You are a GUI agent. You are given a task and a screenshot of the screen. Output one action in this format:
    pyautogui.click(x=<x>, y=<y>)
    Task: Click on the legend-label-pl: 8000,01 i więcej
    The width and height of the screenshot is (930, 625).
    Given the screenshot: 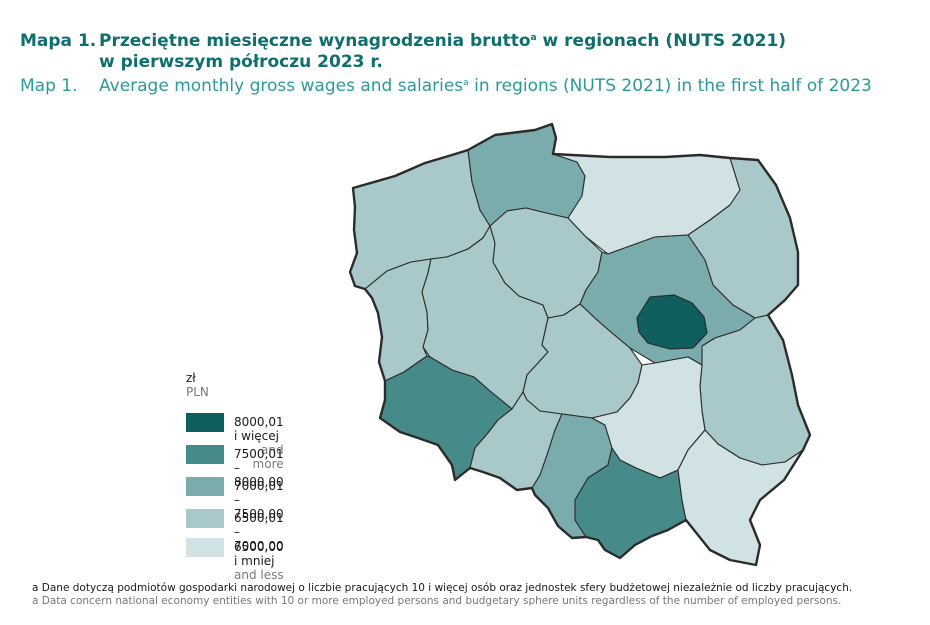 What is the action you would take?
    pyautogui.click(x=259, y=429)
    